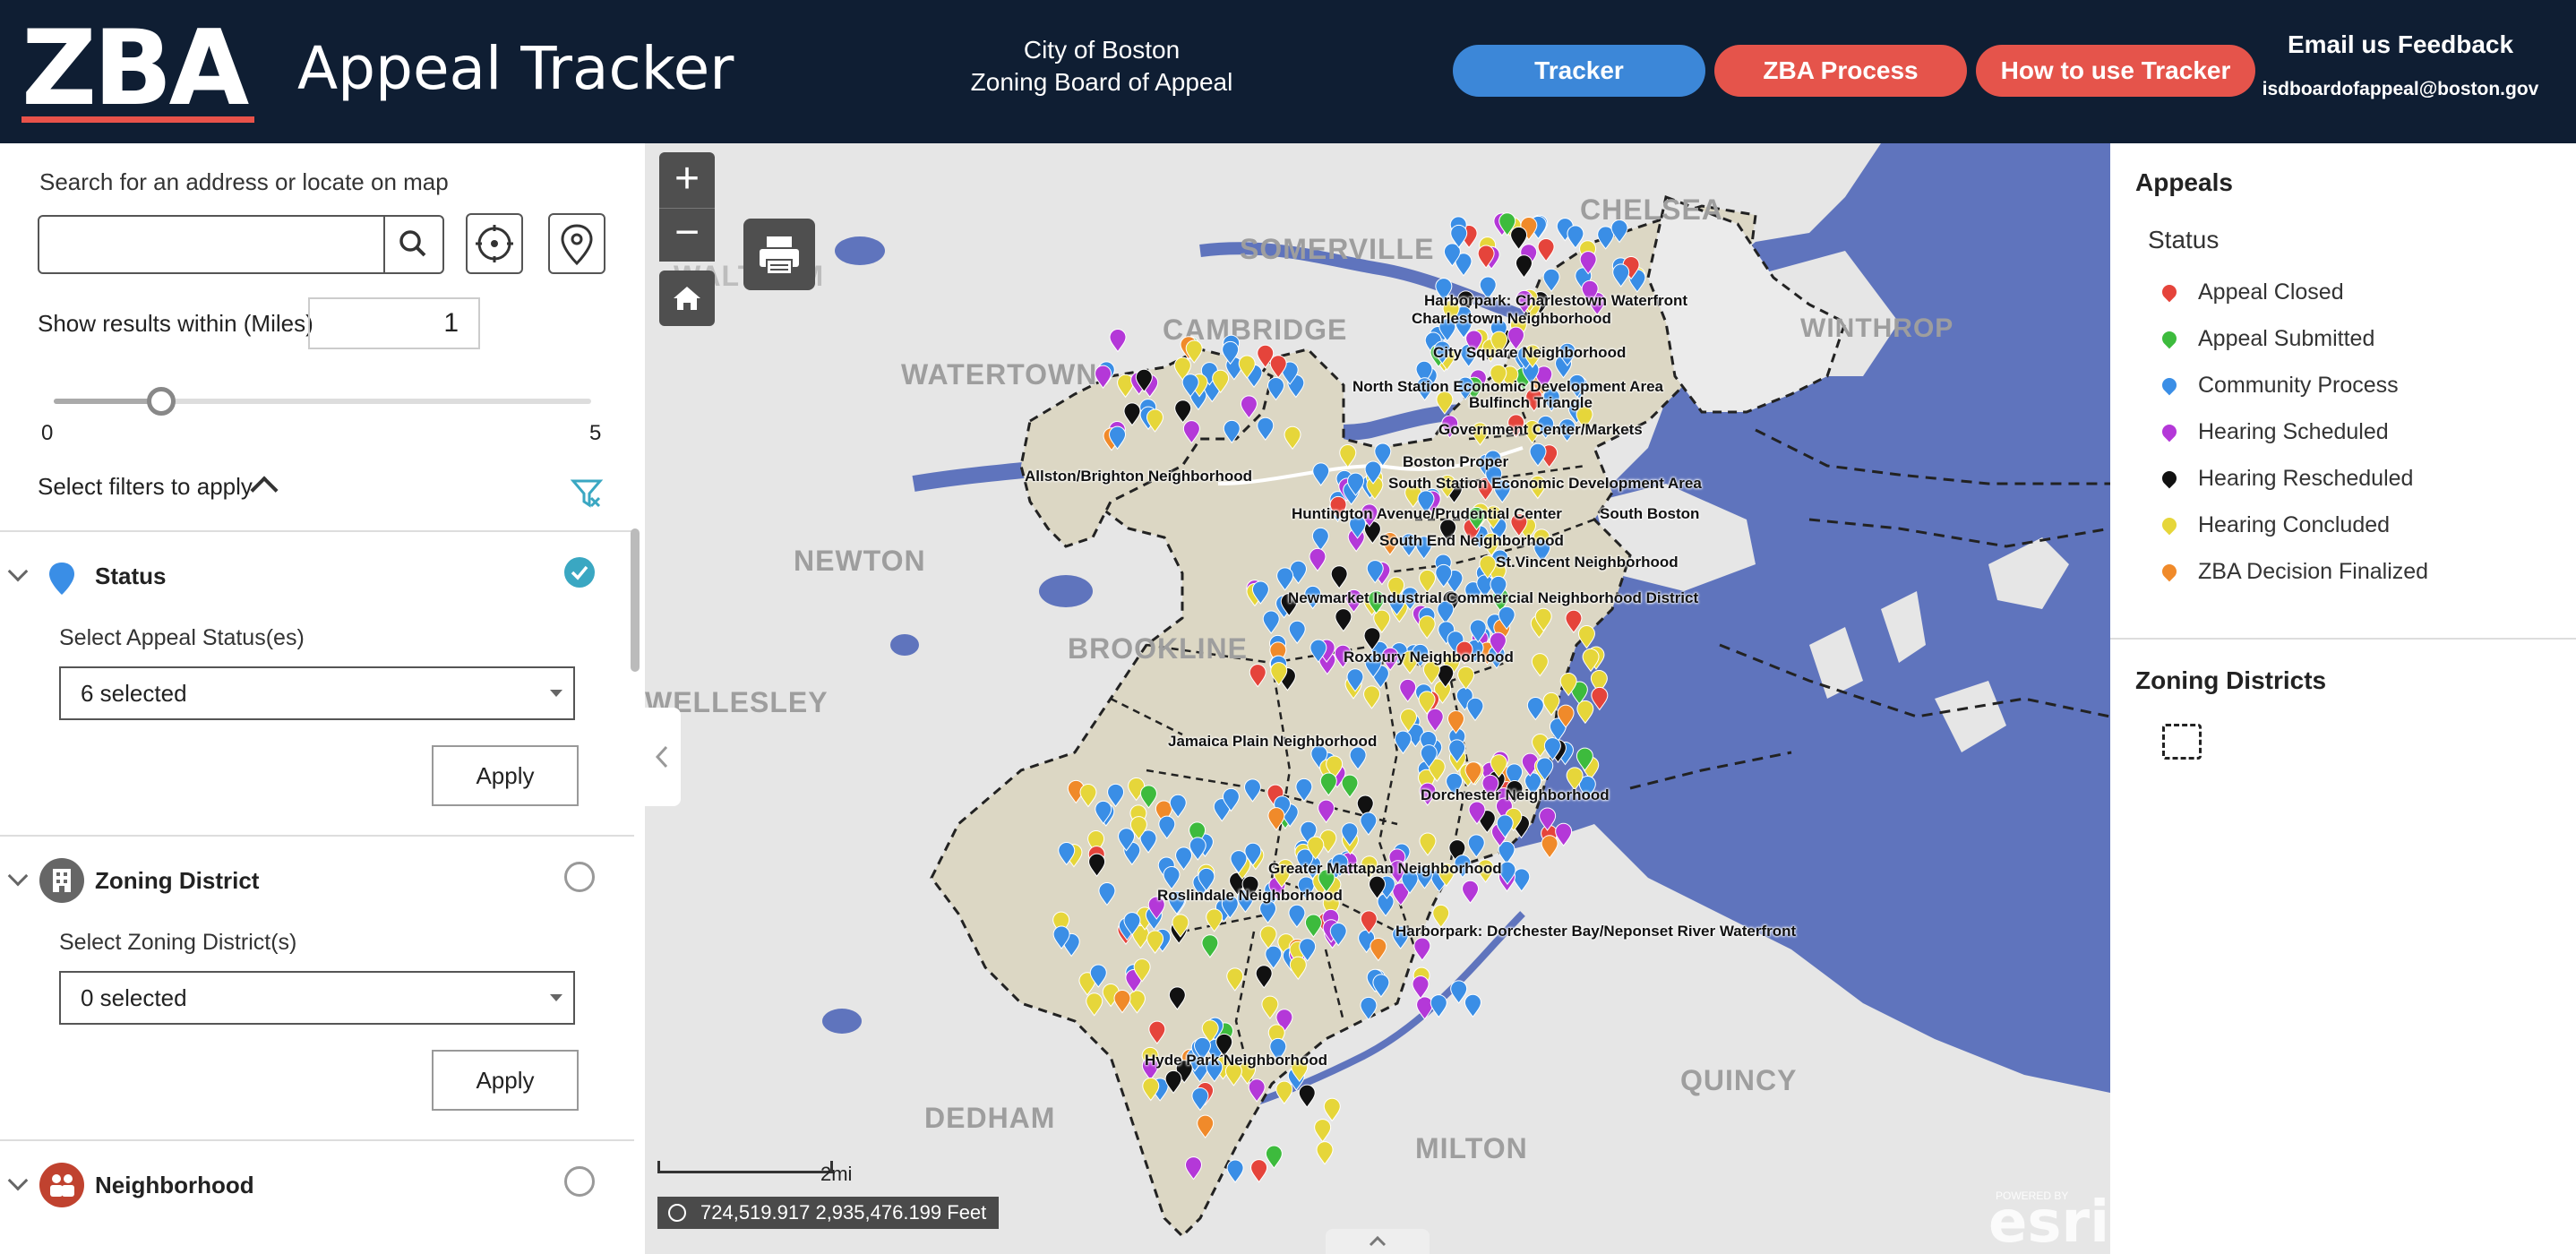 The width and height of the screenshot is (2576, 1254). What do you see at coordinates (579, 877) in the screenshot?
I see `zoning-radio` at bounding box center [579, 877].